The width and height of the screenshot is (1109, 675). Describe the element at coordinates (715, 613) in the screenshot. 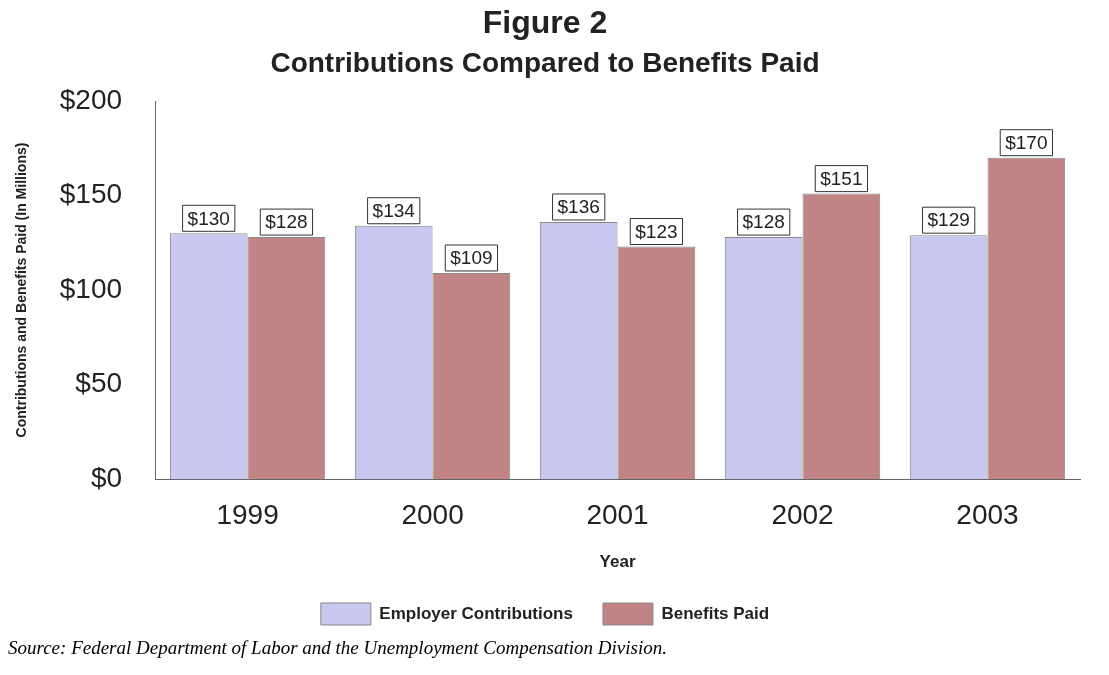

I see `legend-label: Benefits Paid` at that location.